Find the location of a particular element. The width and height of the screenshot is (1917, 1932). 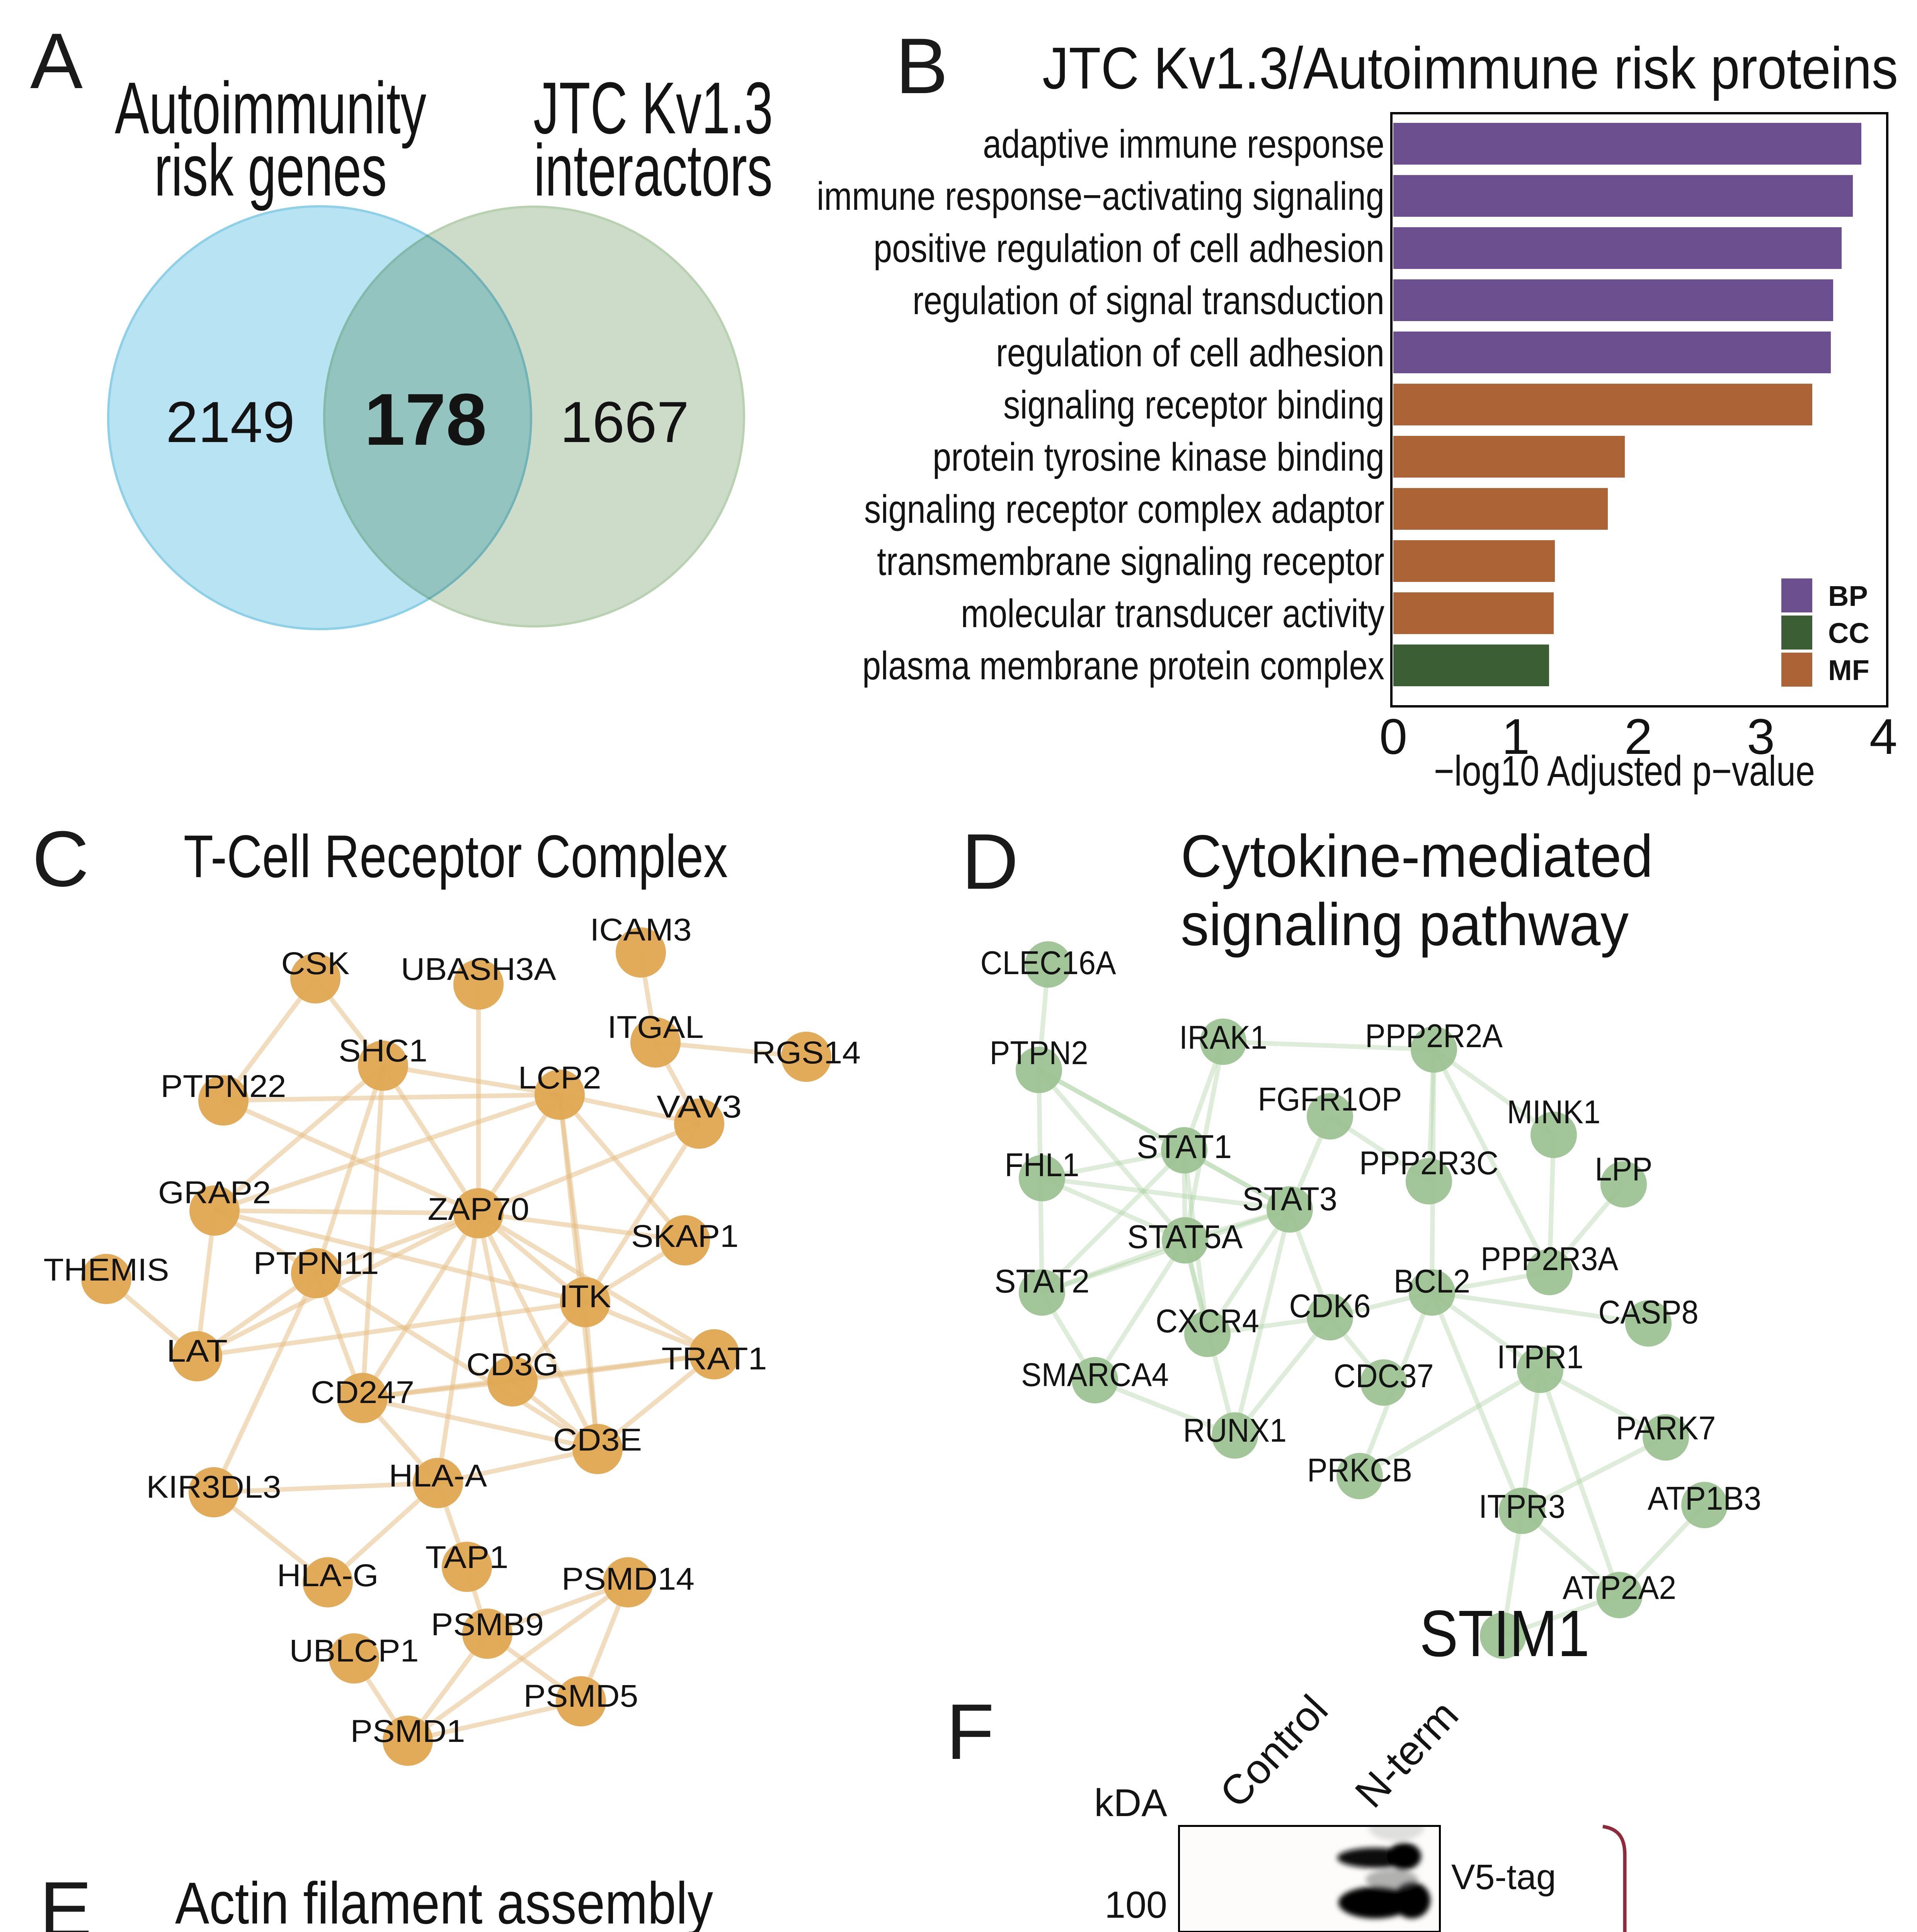

svg-text: Autoimmunity is located at coordinates (270, 108).